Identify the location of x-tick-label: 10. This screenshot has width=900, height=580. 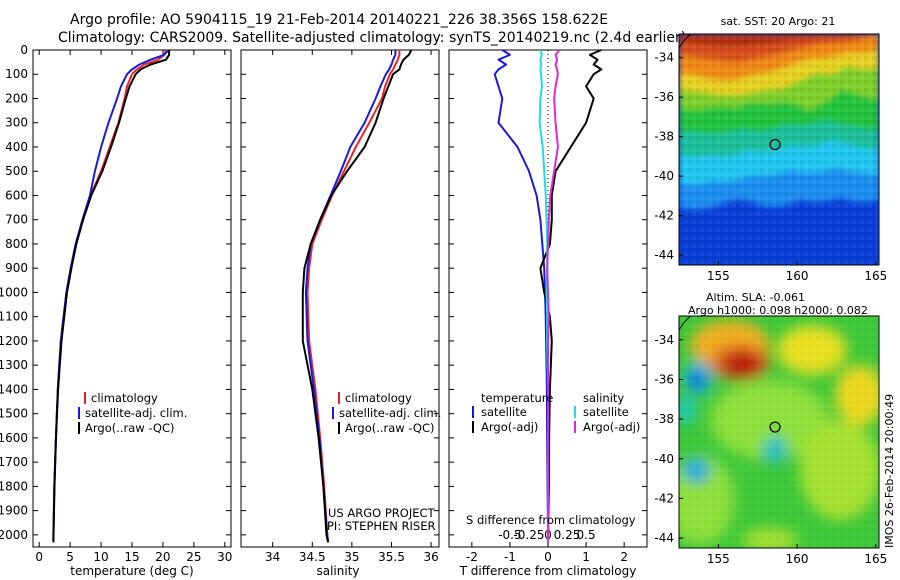
(100, 557).